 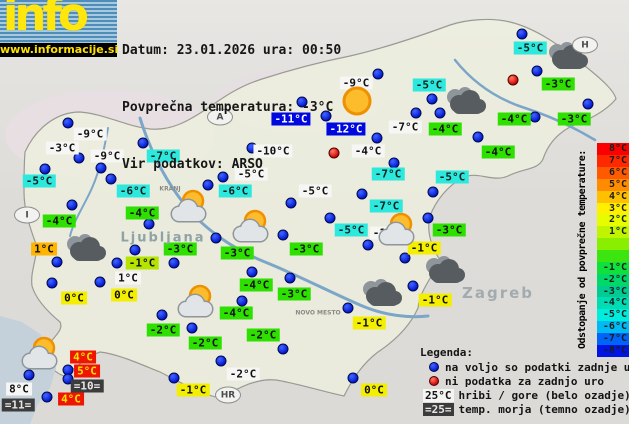 What do you see at coordinates (59, 50) in the screenshot?
I see `logo-url: www.informacije.si` at bounding box center [59, 50].